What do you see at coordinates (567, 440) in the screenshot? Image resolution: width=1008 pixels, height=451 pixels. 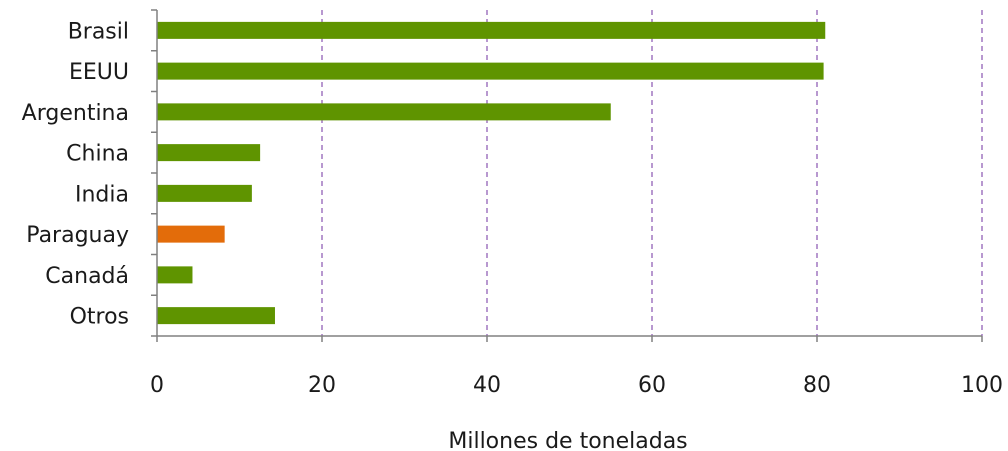 I see `x-axis-title: Millones de toneladas` at bounding box center [567, 440].